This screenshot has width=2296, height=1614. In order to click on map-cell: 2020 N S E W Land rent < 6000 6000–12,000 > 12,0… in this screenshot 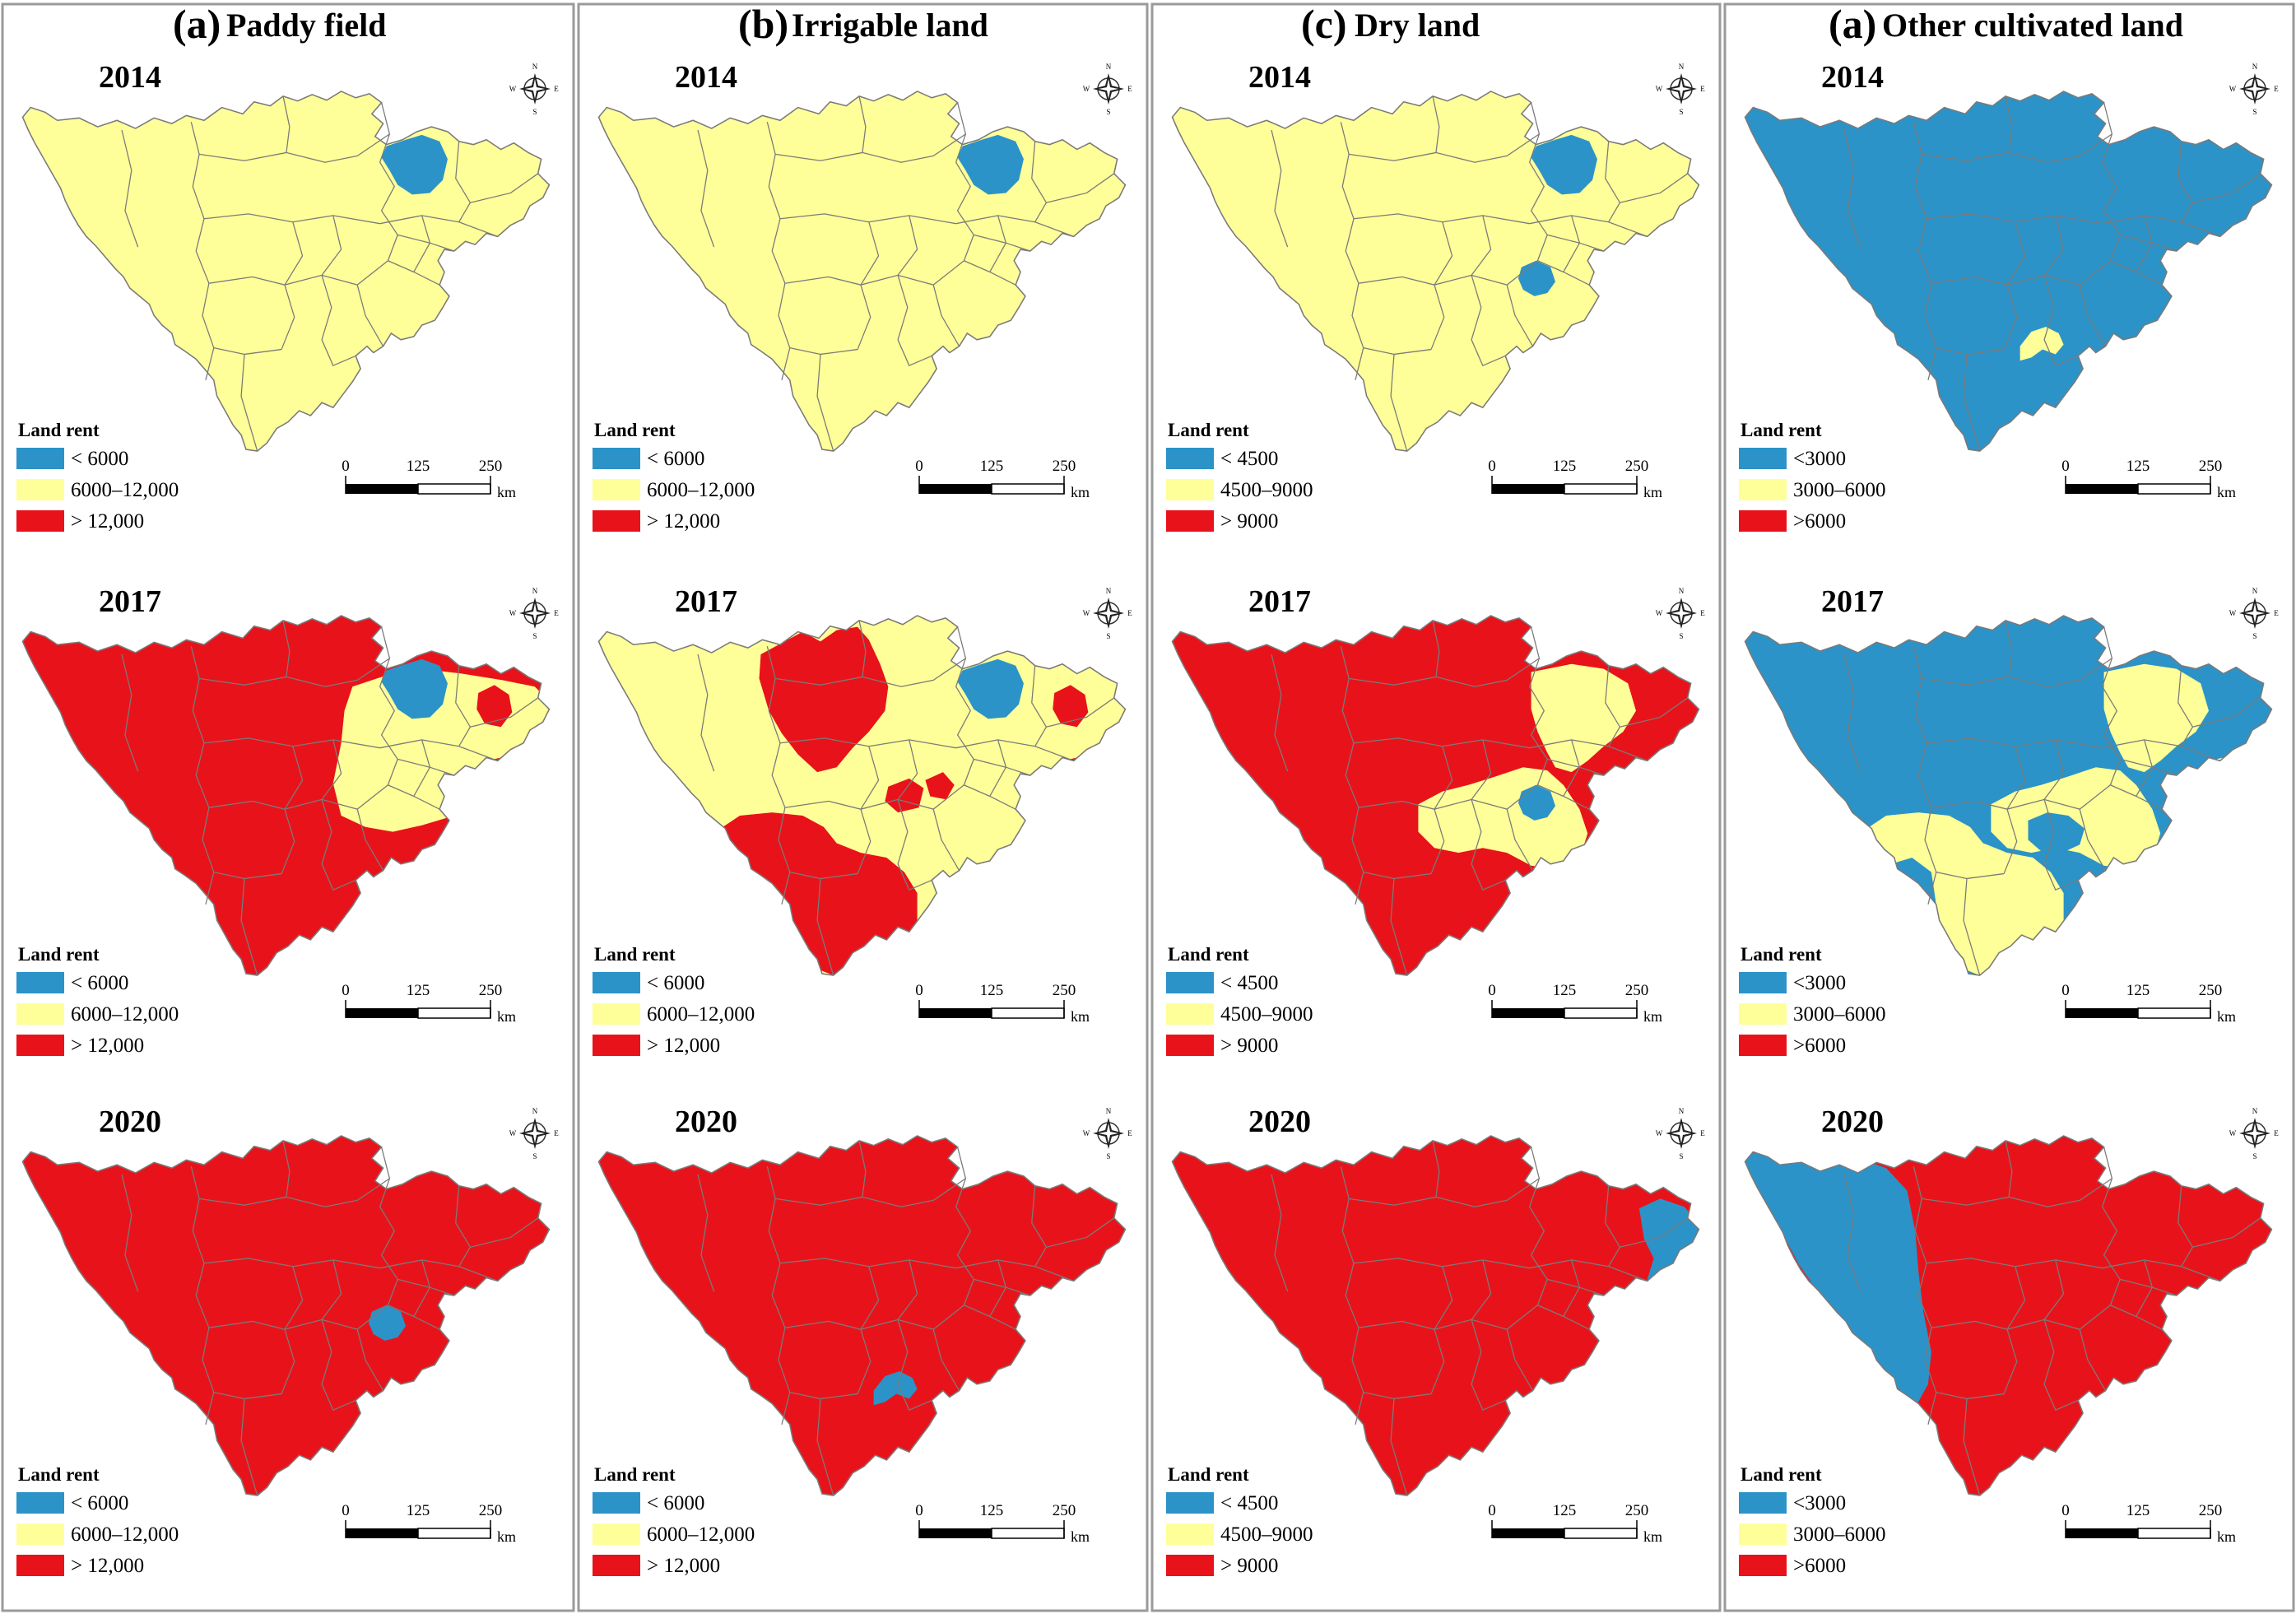, I will do `click(863, 1341)`.